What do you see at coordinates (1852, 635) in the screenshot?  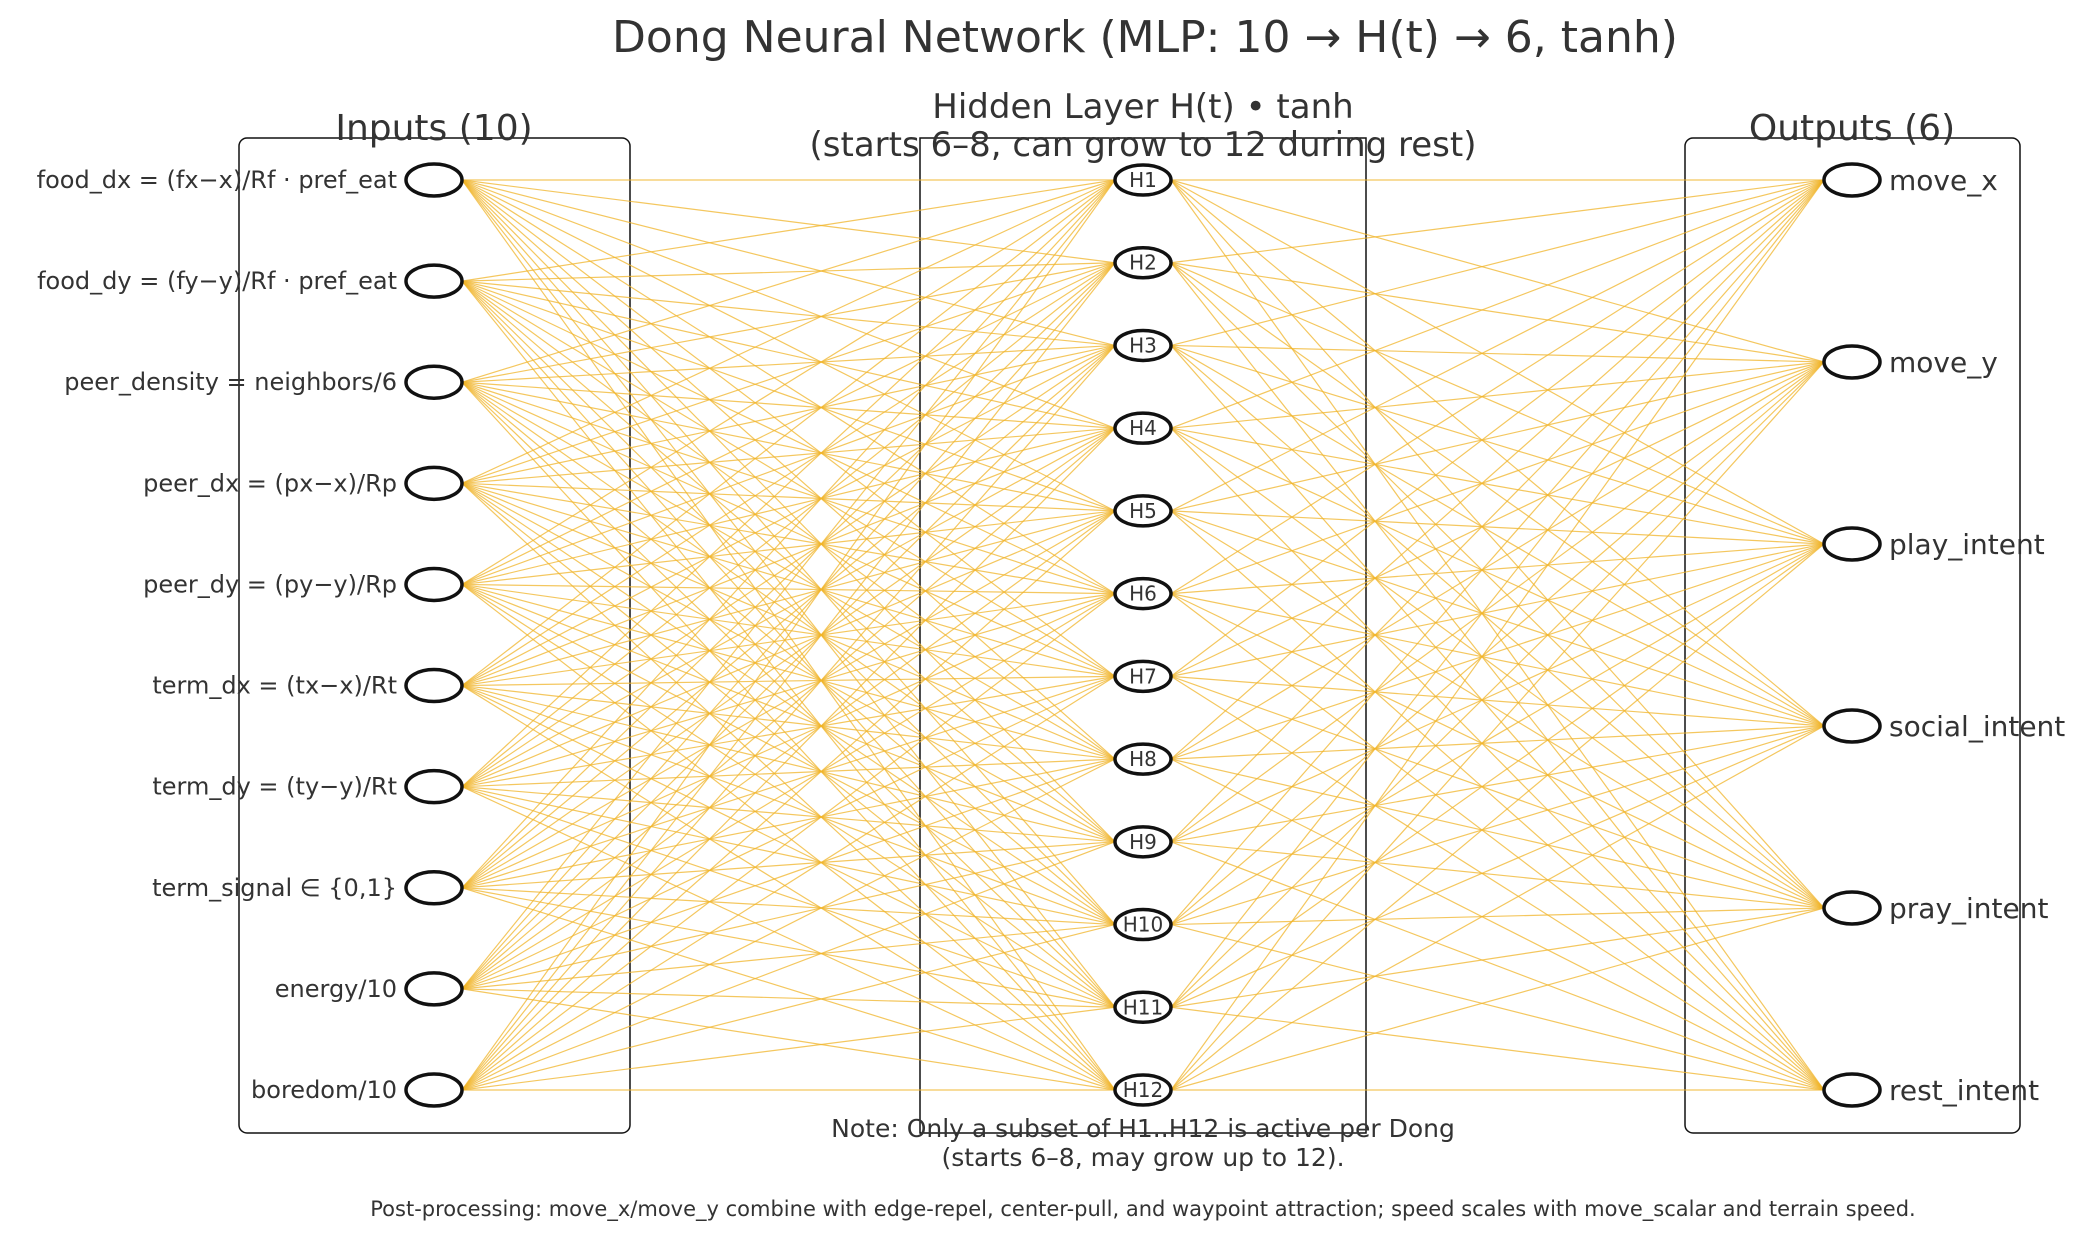 I see `outputs-box` at bounding box center [1852, 635].